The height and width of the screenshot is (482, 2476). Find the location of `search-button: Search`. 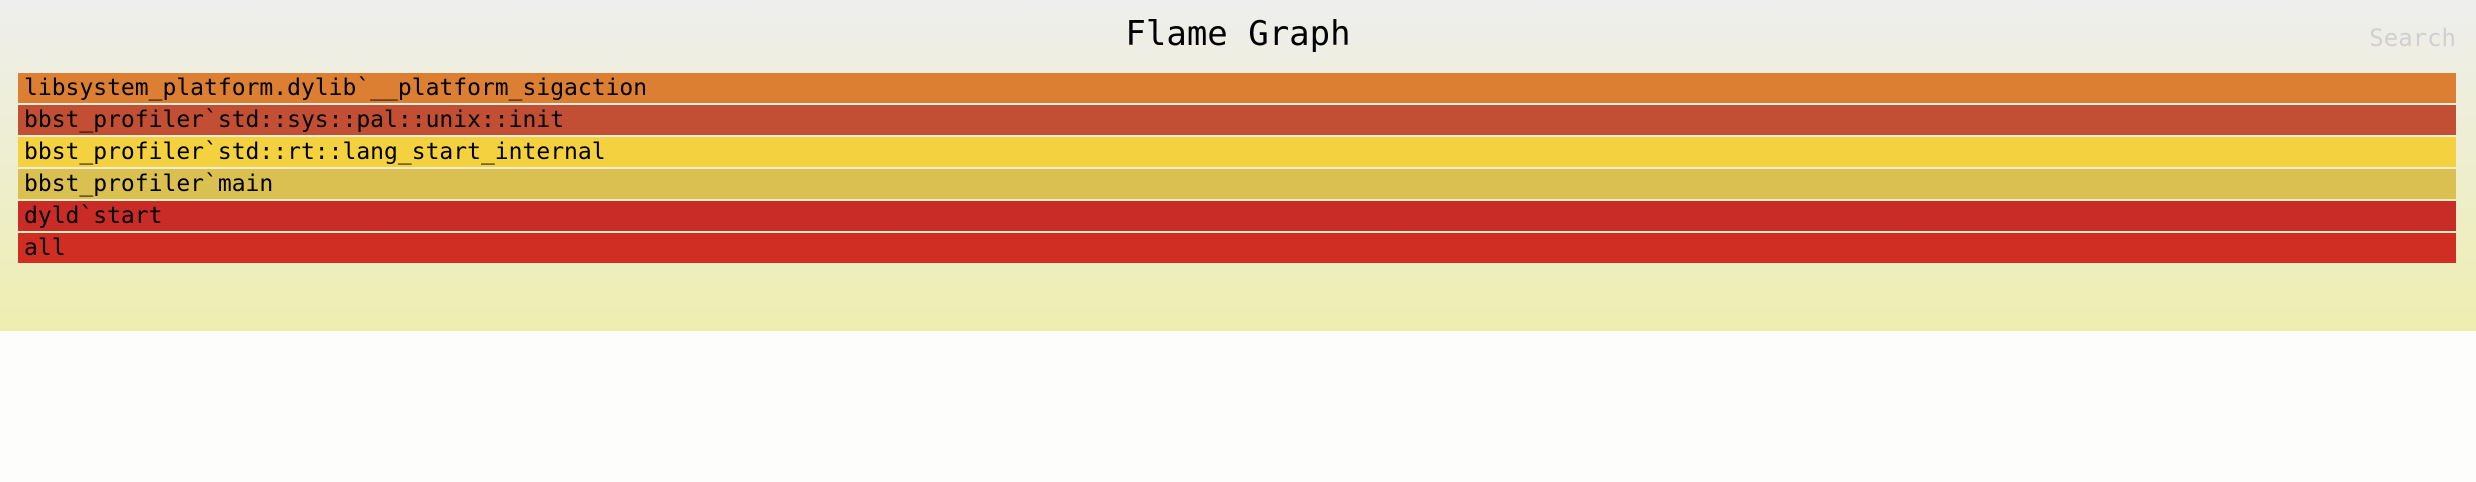

search-button: Search is located at coordinates (2412, 38).